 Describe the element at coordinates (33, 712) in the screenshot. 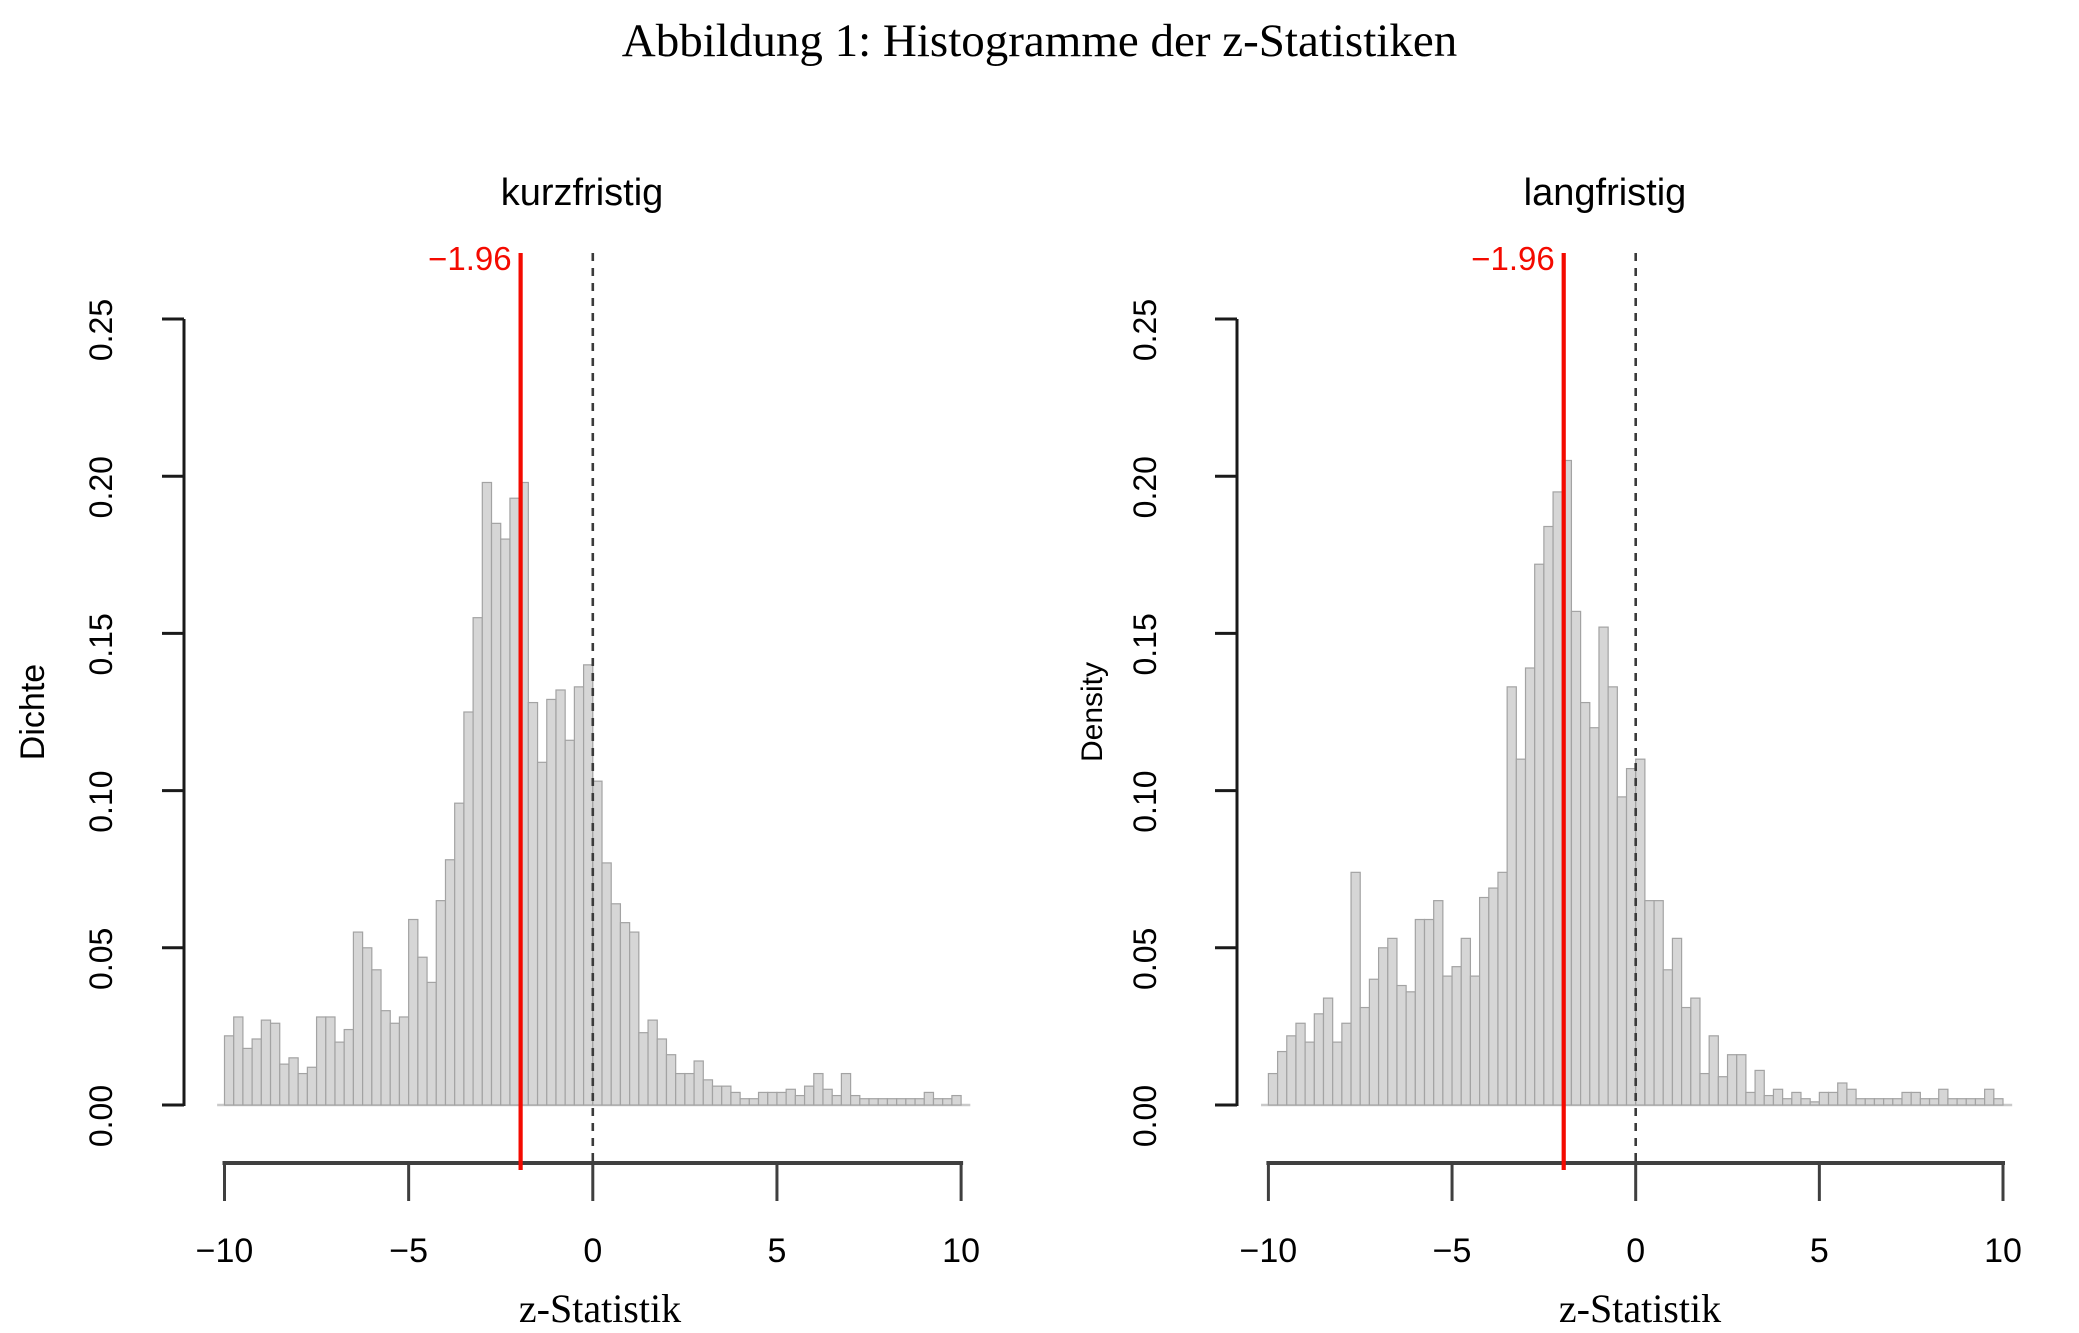

I see `y-axis-label: Dichte` at that location.